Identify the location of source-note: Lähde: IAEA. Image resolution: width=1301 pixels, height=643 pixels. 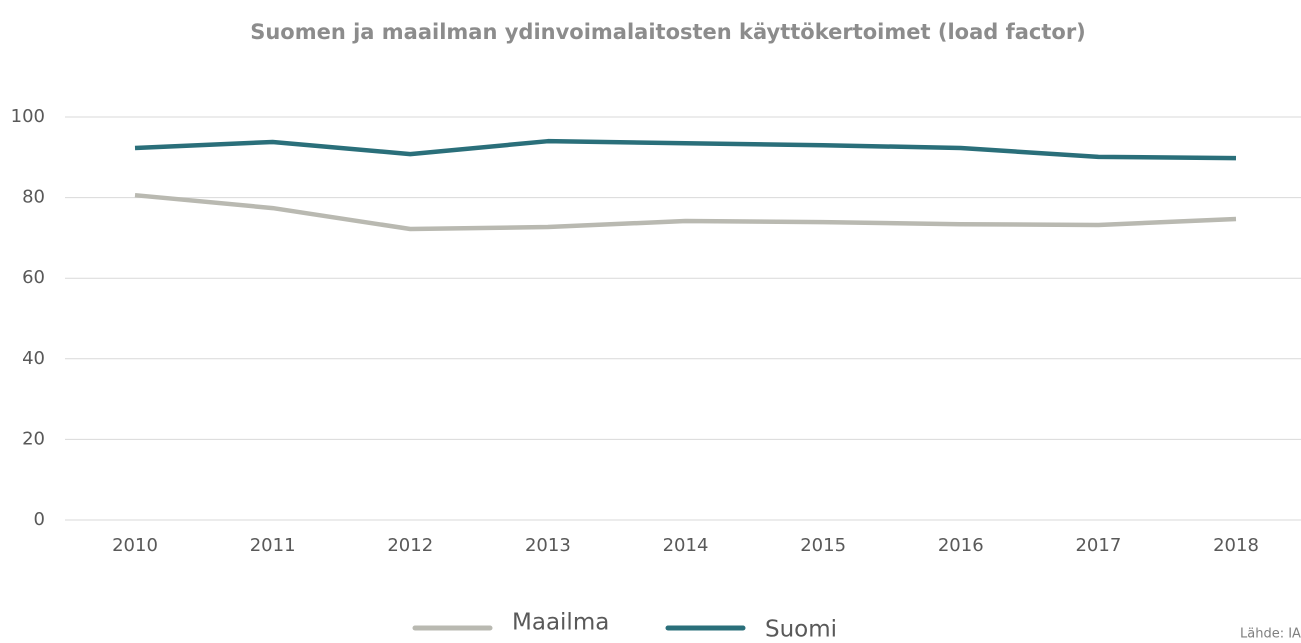
(1270, 634).